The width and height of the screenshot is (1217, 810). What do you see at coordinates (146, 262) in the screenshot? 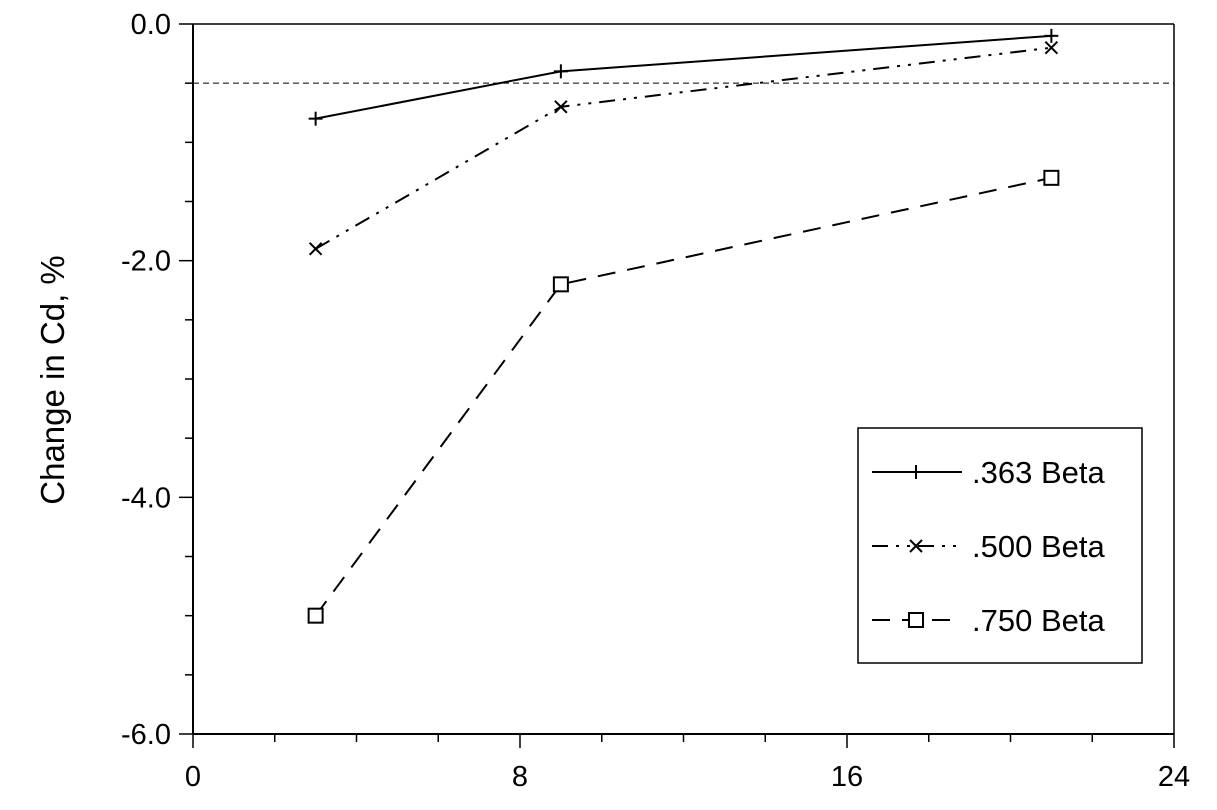
I see `y-tick-label: -2.0` at bounding box center [146, 262].